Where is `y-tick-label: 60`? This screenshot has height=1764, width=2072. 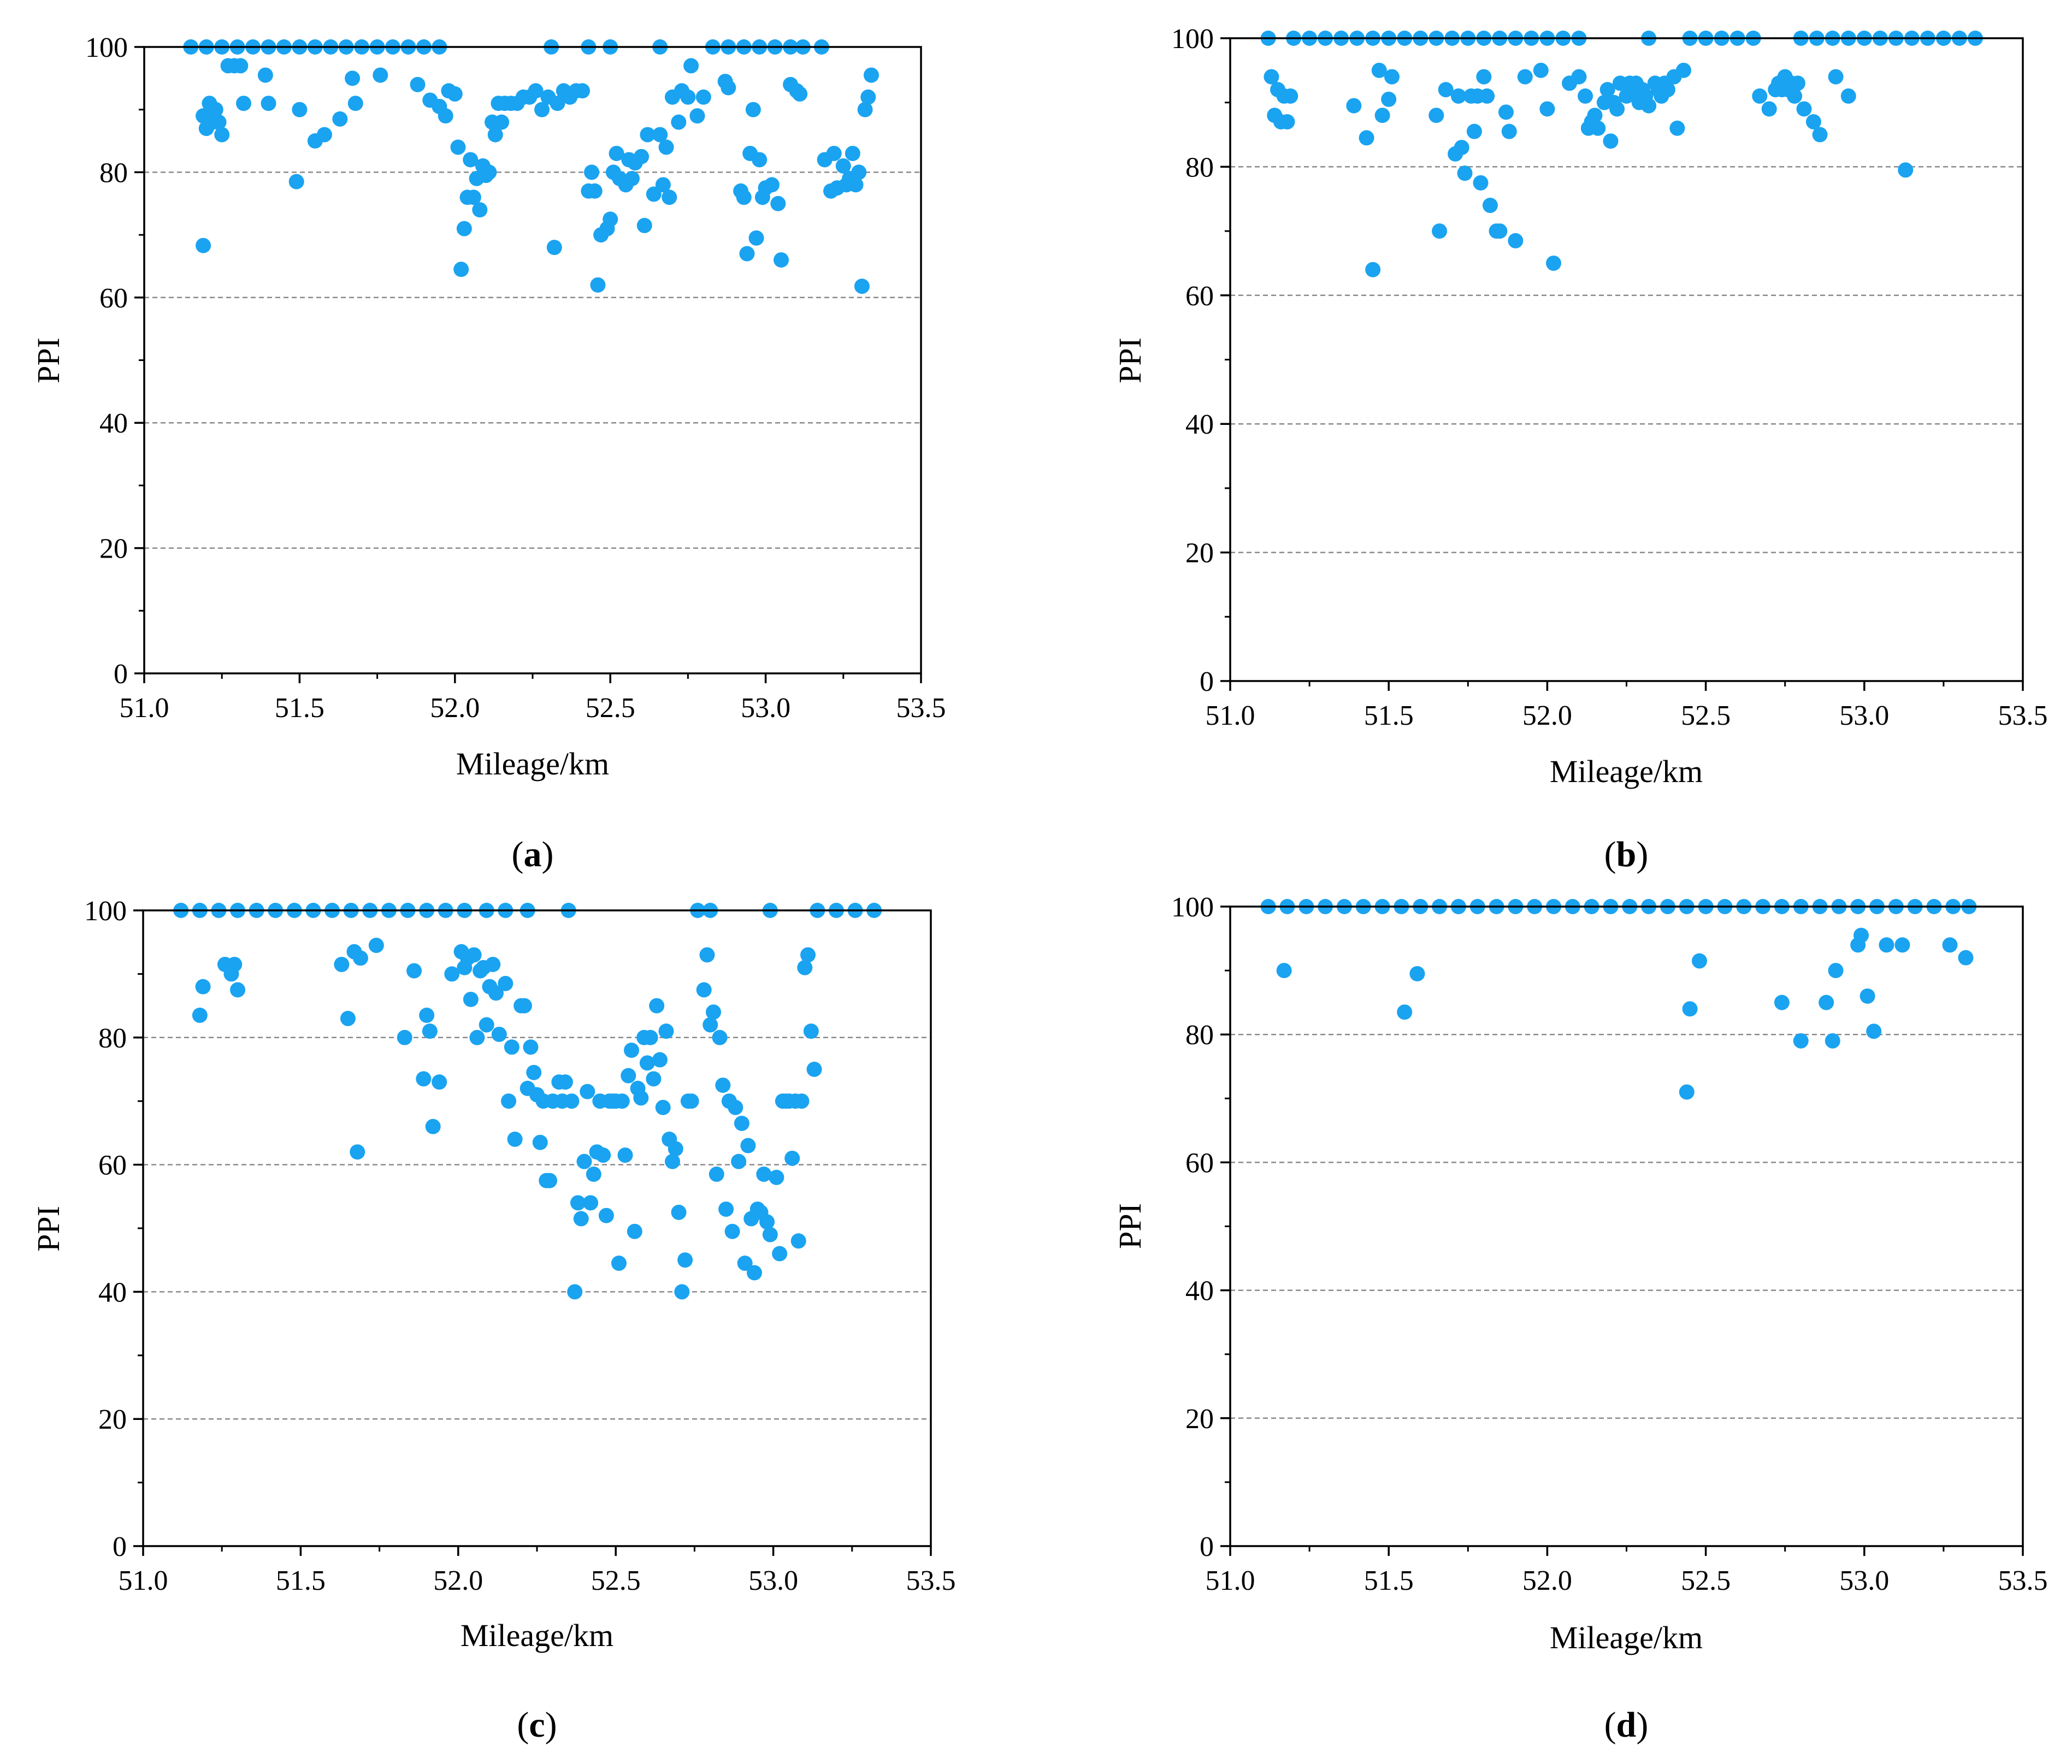 y-tick-label: 60 is located at coordinates (1200, 296).